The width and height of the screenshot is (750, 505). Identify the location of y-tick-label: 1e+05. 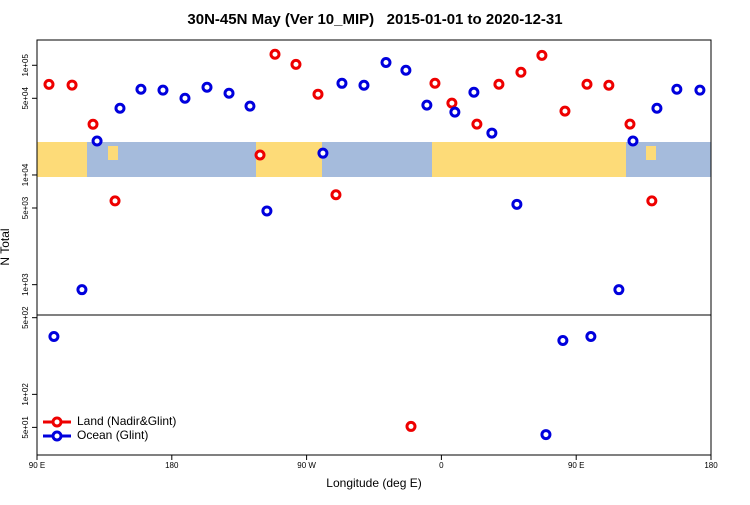
(25, 64).